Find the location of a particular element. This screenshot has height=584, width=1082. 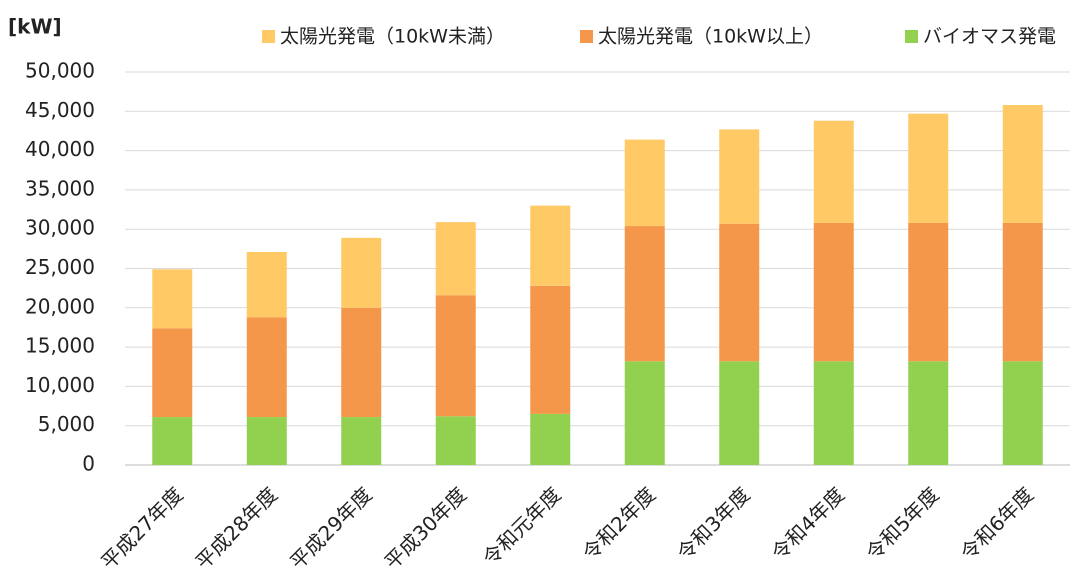

y-tick-label: 30,000 is located at coordinates (60, 228).